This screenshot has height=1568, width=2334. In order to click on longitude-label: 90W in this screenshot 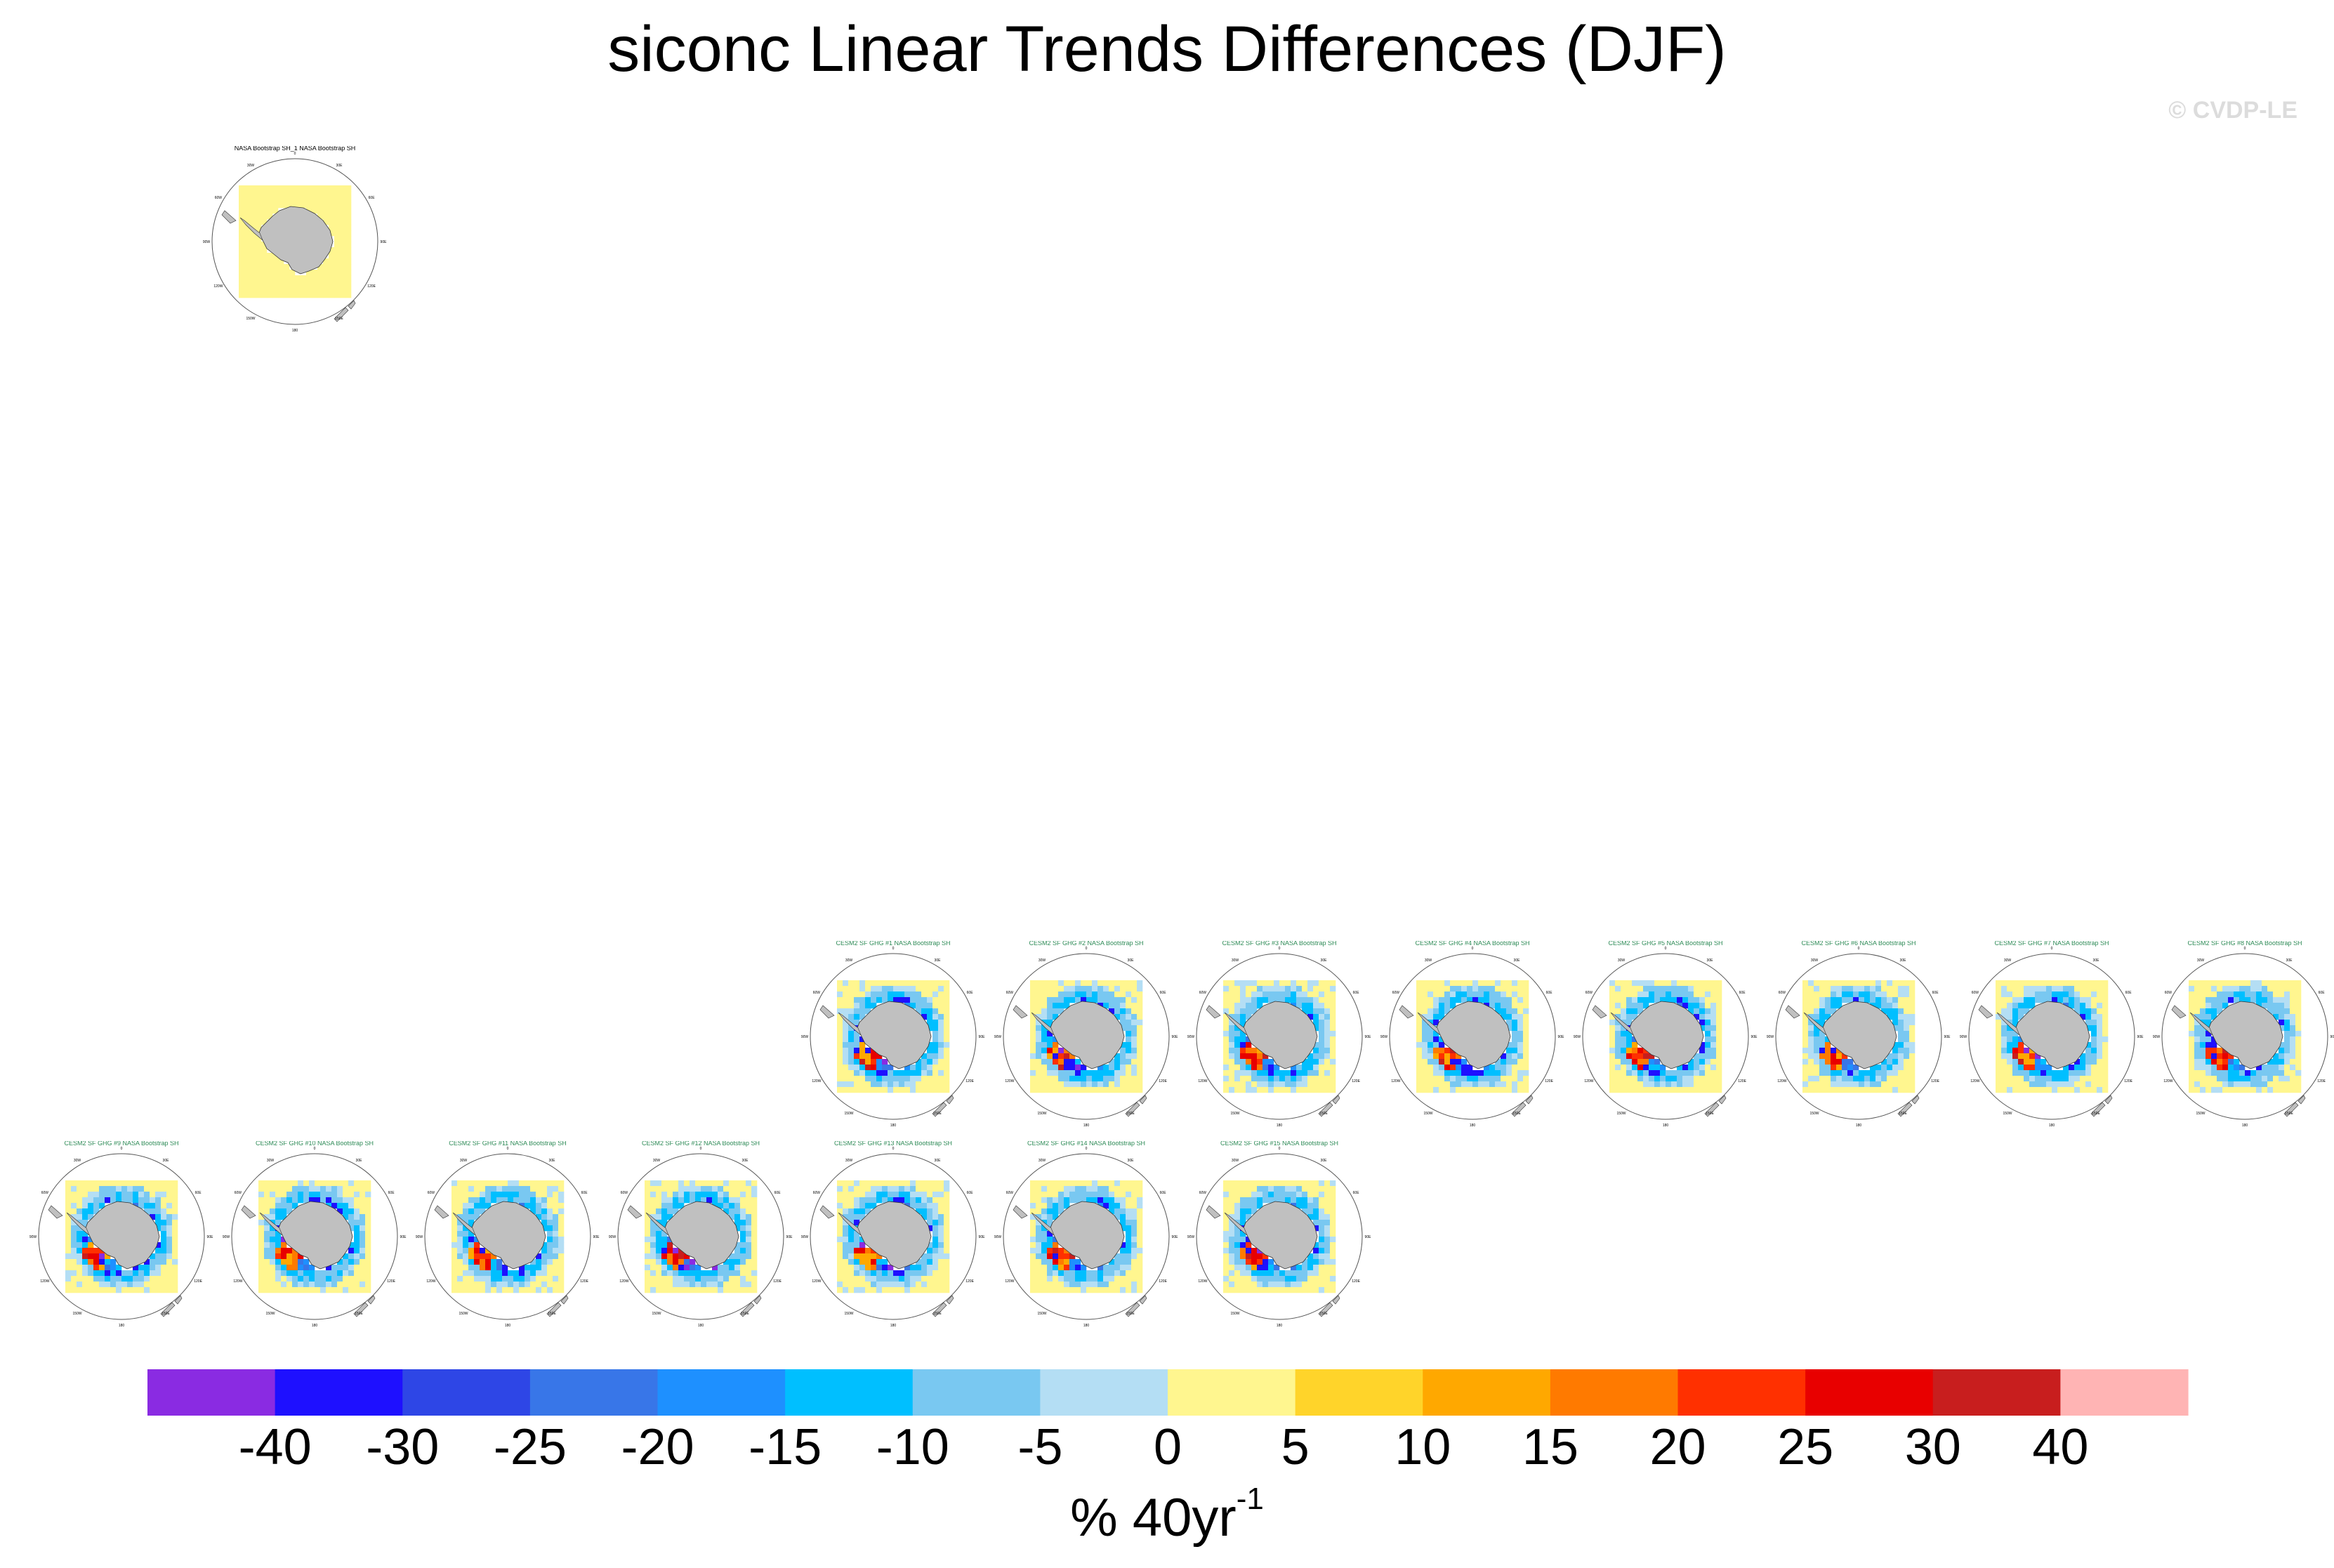, I will do `click(805, 1037)`.